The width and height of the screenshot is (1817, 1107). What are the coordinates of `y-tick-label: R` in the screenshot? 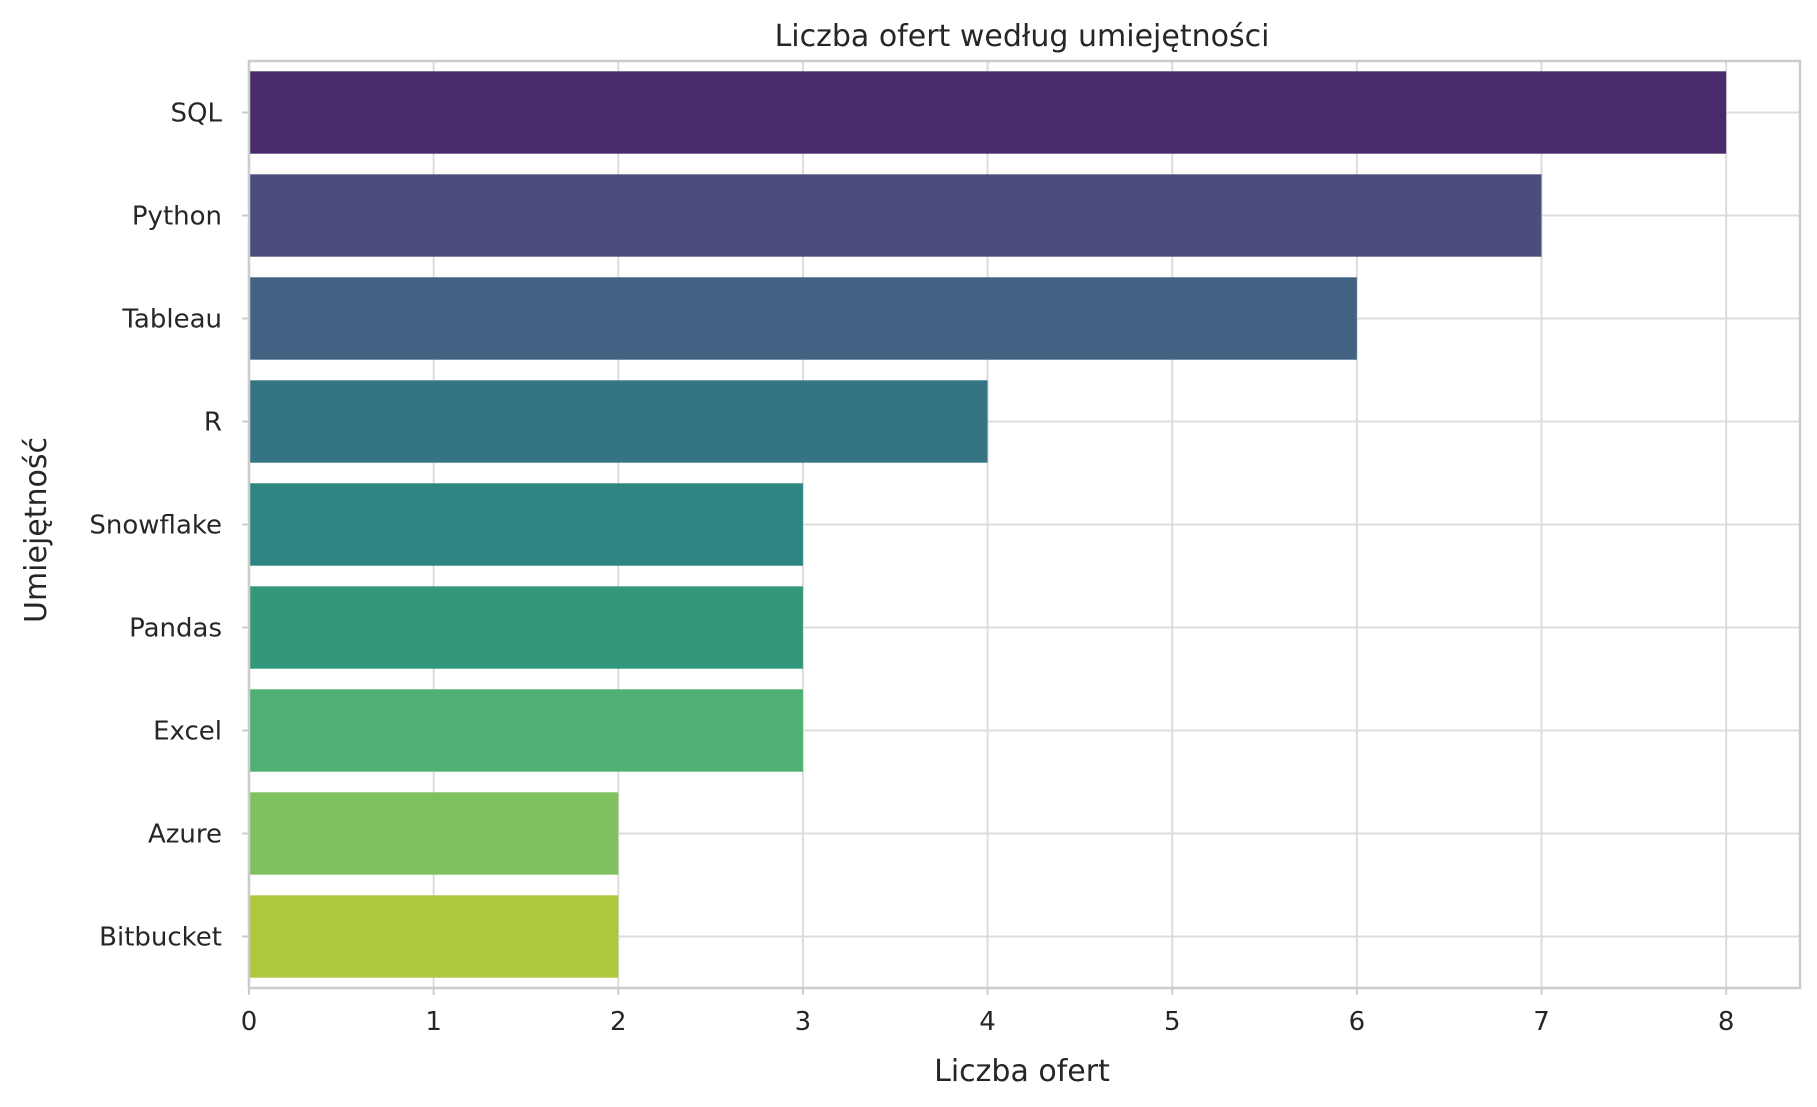 It's located at (213, 423).